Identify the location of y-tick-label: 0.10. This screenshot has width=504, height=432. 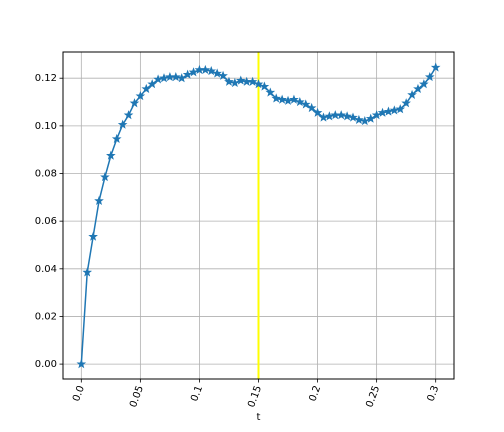
(46, 126).